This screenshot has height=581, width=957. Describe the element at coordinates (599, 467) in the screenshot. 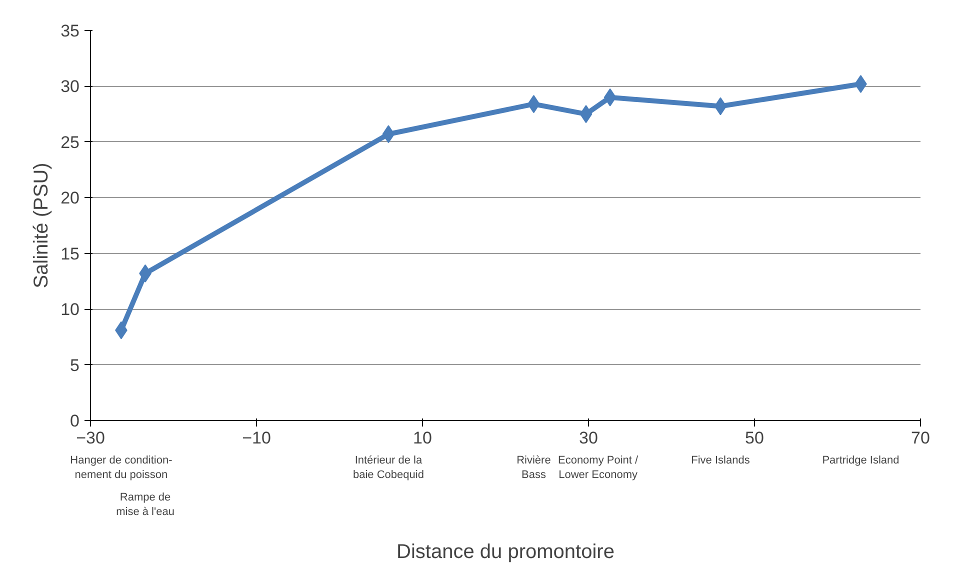

I see `text: Economy Point / Lower Economy` at that location.